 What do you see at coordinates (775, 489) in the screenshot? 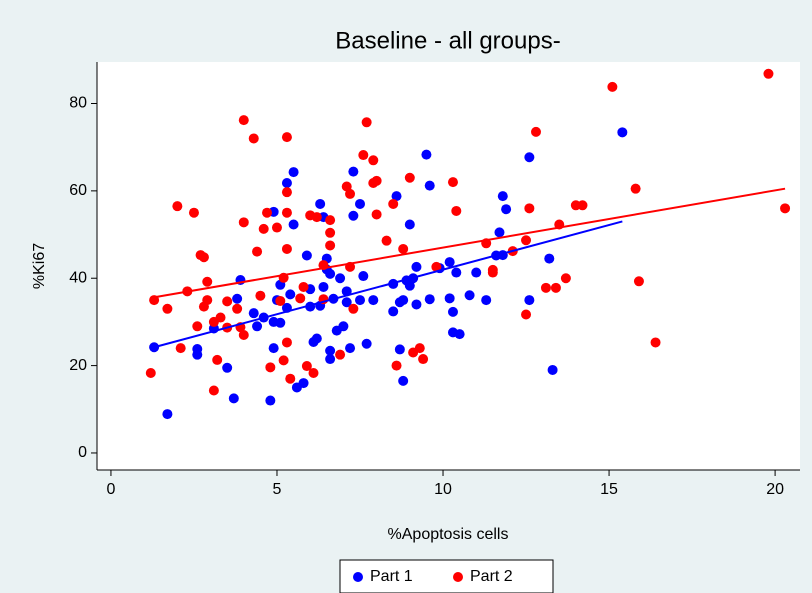
I see `x-tick-label: 20` at bounding box center [775, 489].